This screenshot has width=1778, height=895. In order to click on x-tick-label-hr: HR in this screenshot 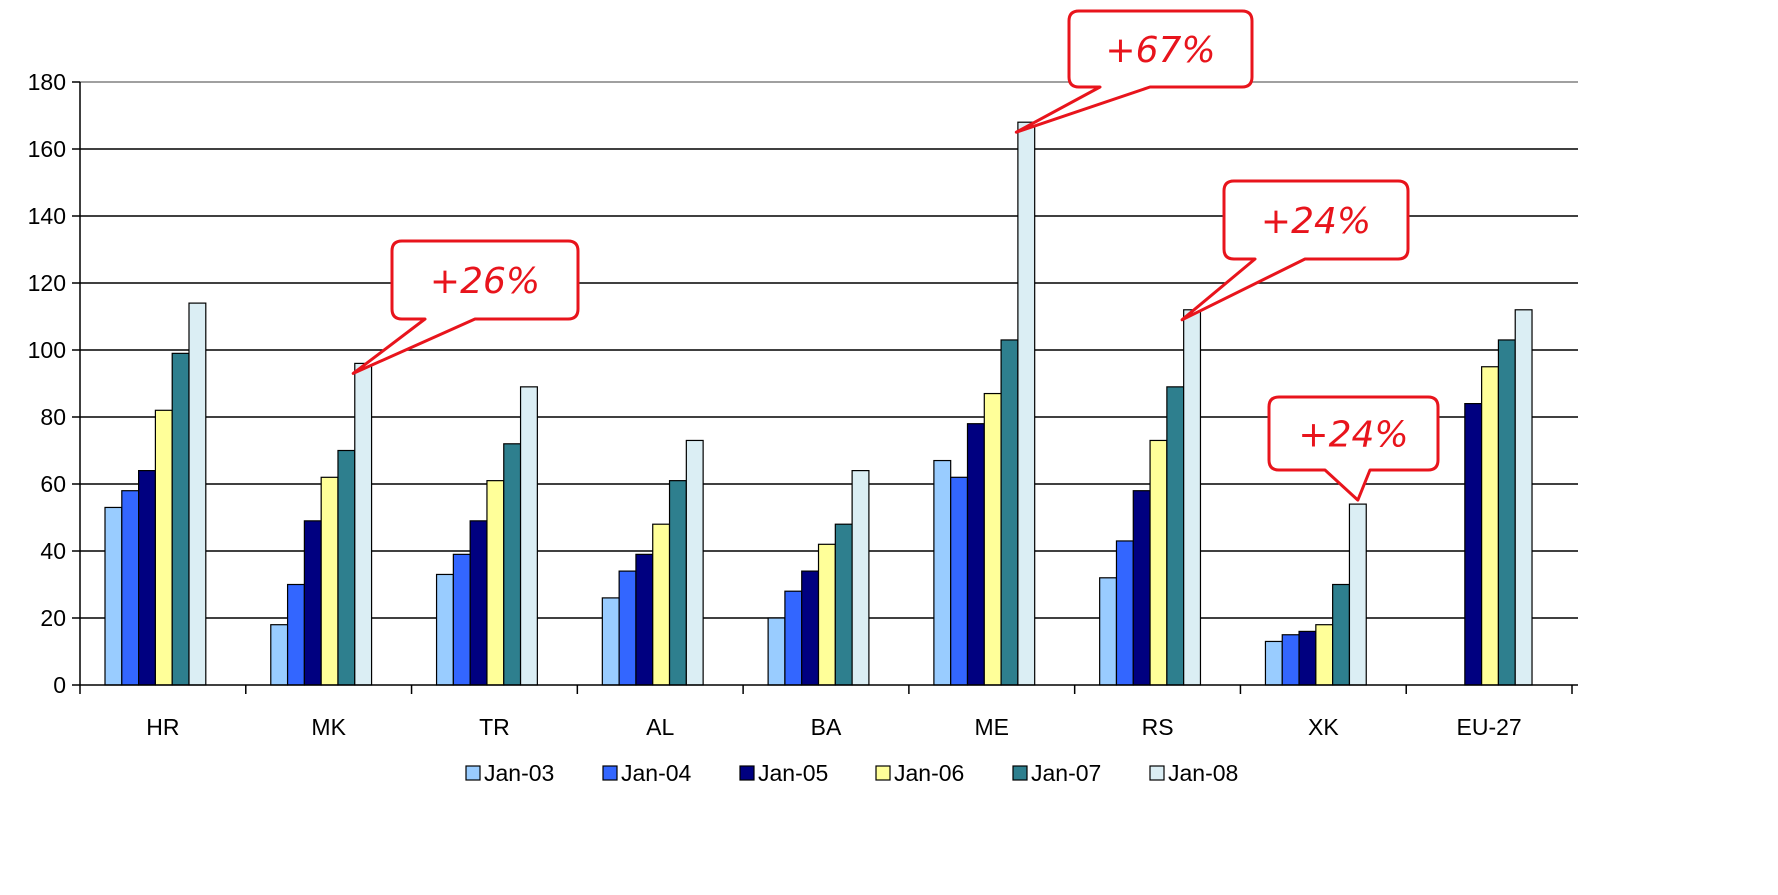, I will do `click(162, 727)`.